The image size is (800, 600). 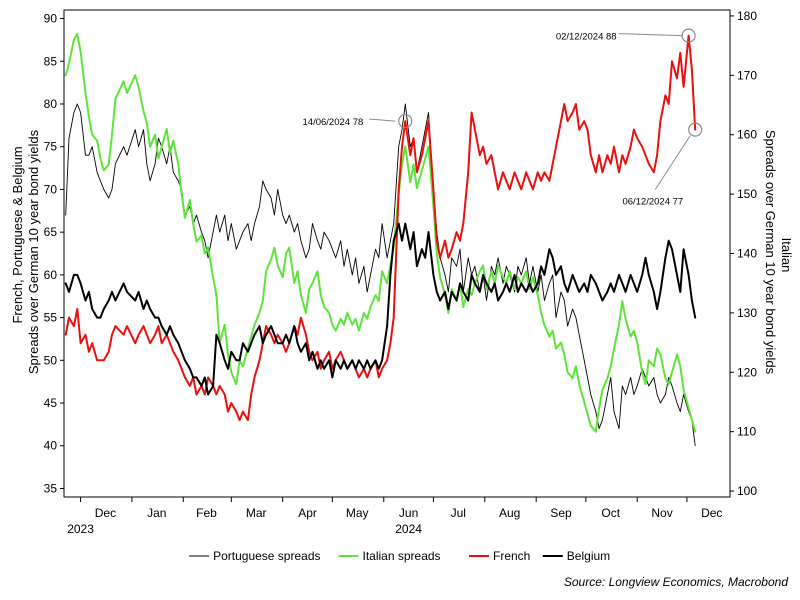 I want to click on legend-label-italian-spreads: Italian spreads, so click(x=402, y=556).